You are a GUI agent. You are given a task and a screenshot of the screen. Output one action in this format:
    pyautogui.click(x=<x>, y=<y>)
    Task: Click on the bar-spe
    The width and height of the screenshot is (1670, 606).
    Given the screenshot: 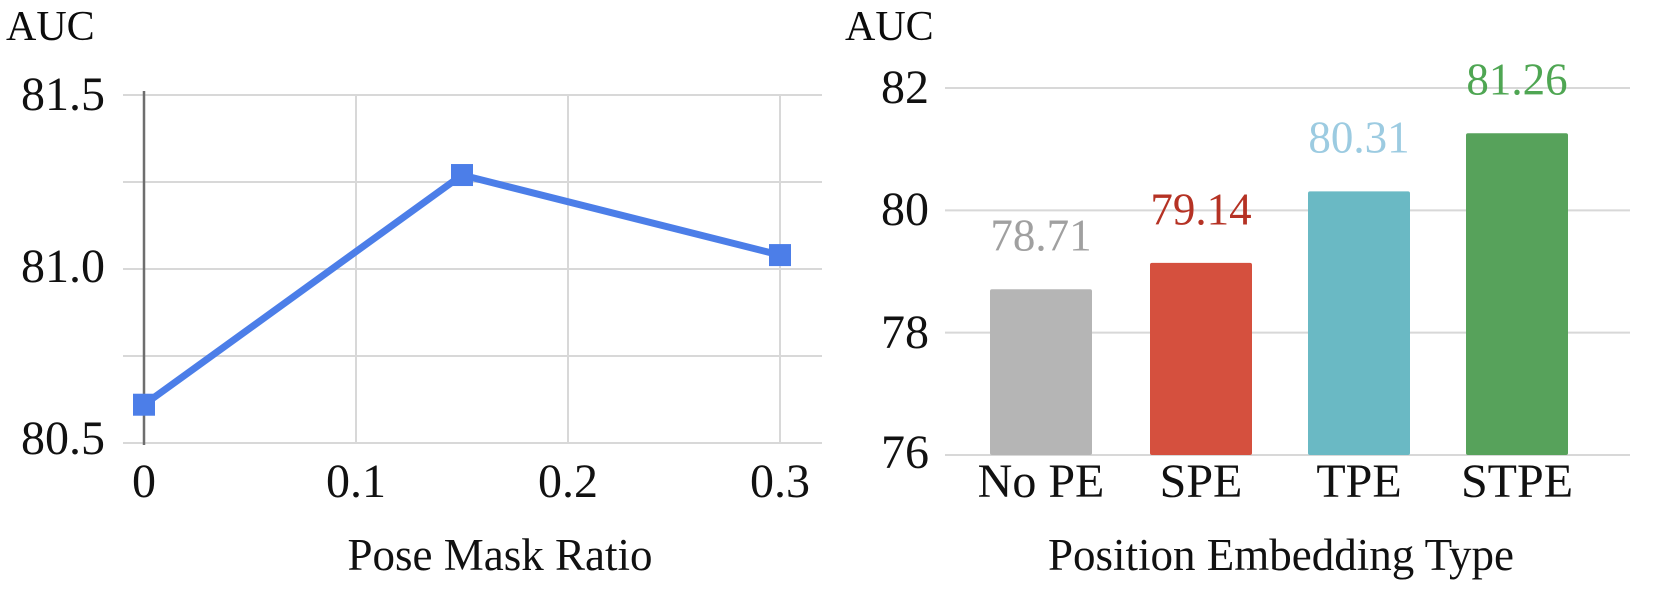 What is the action you would take?
    pyautogui.click(x=1201, y=358)
    